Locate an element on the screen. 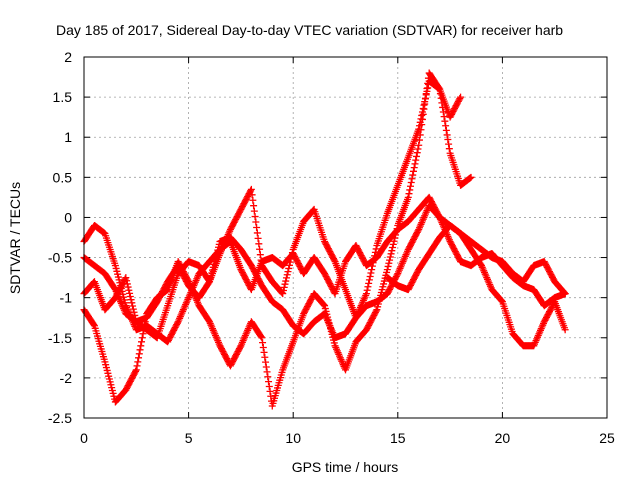 This screenshot has height=480, width=640. y-tick-label: -0.5 is located at coordinates (60, 258).